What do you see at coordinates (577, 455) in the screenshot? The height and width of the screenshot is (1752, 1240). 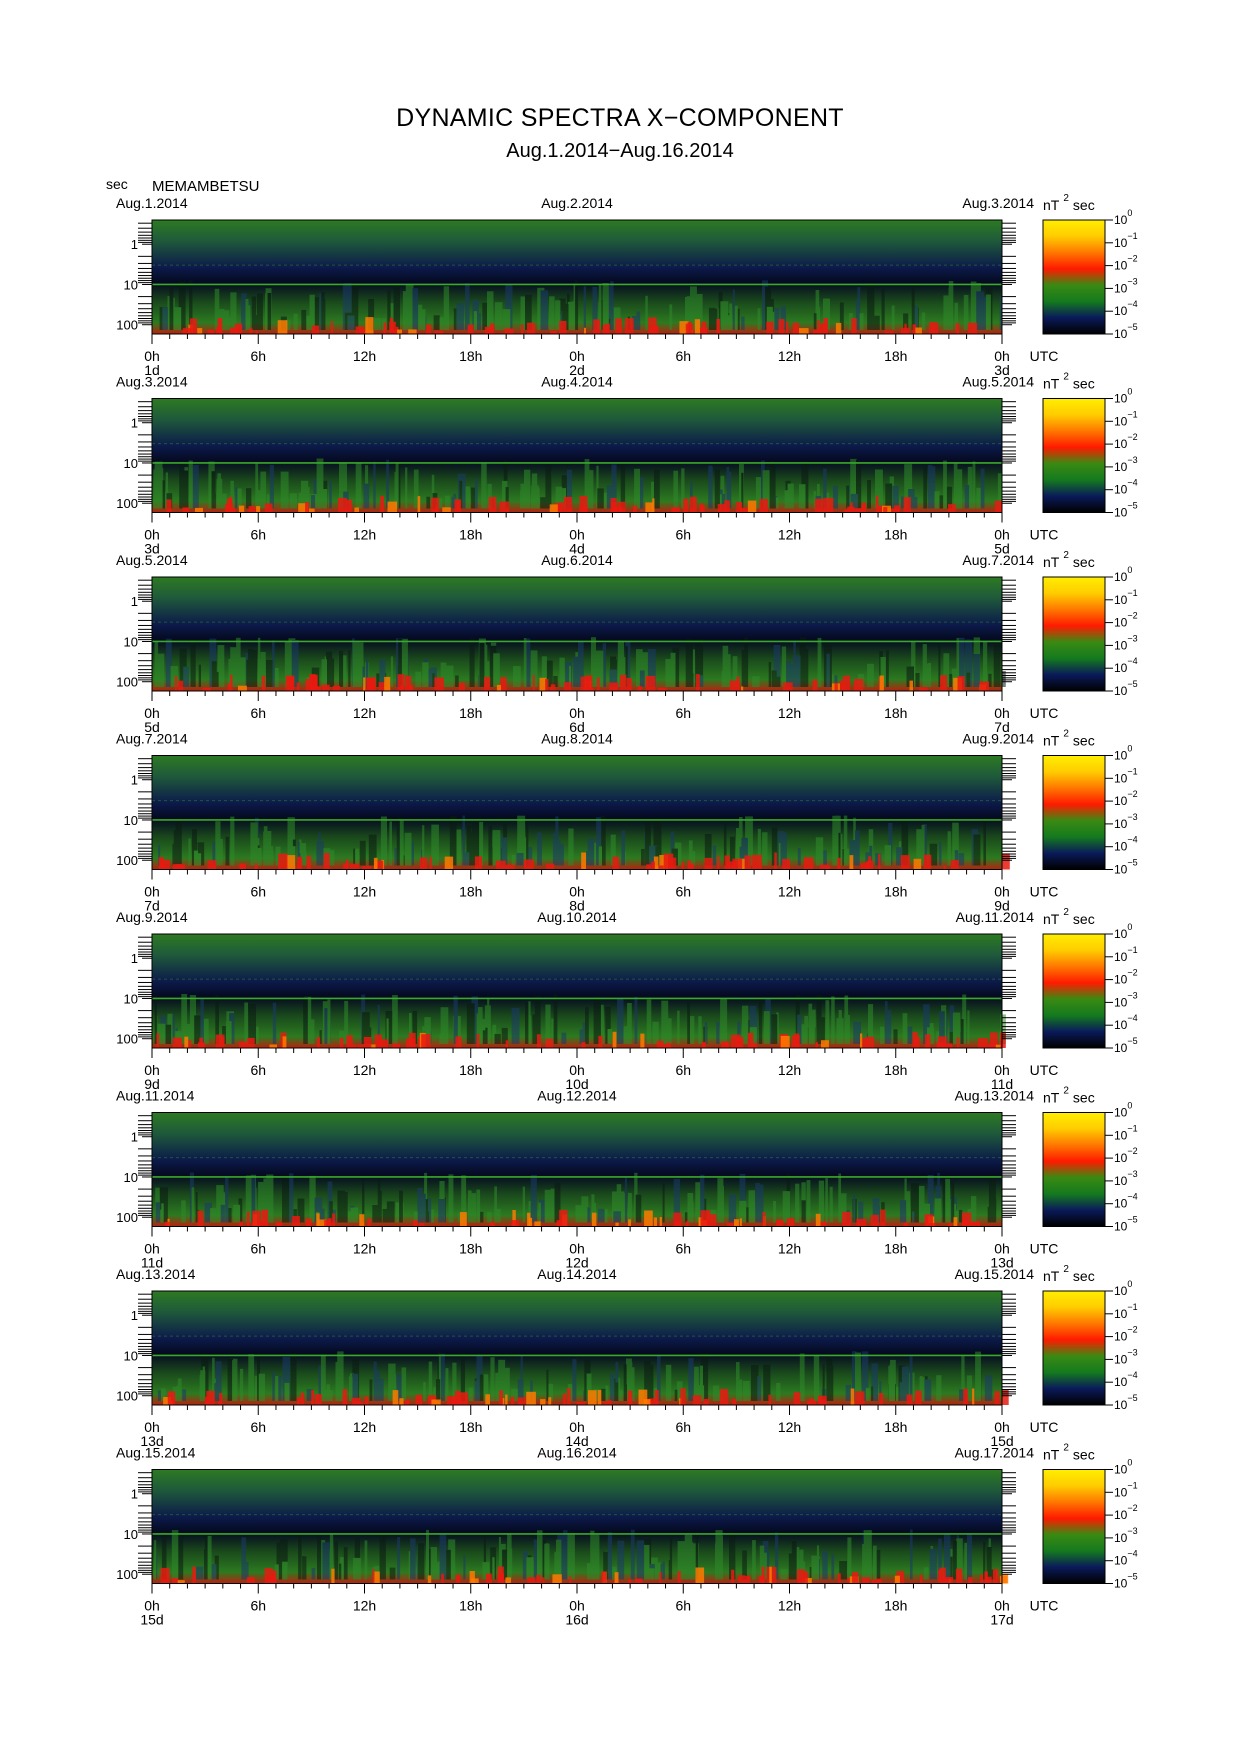 I see `spectrogram-image` at bounding box center [577, 455].